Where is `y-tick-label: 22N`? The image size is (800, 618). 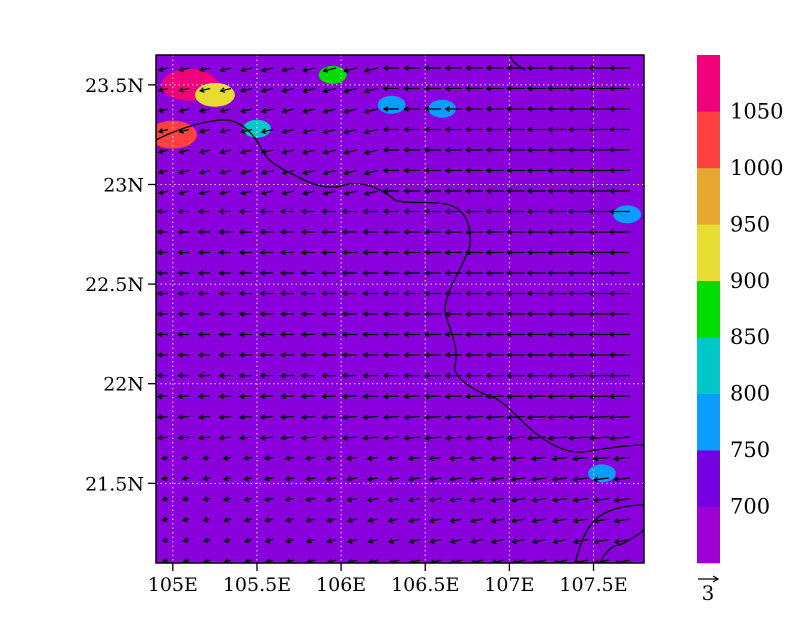 y-tick-label: 22N is located at coordinates (123, 385).